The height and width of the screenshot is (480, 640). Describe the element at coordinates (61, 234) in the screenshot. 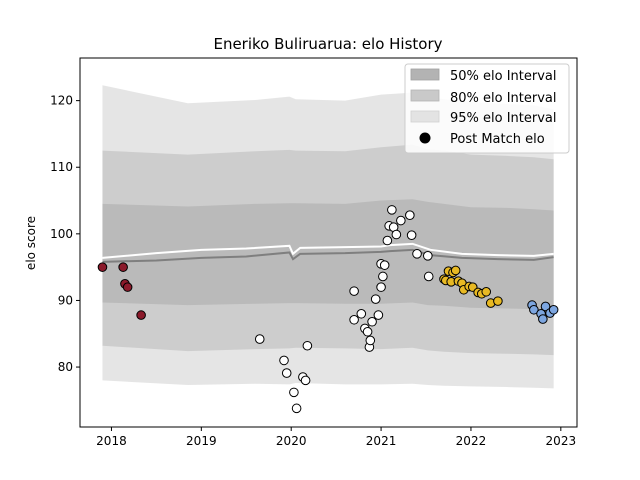

I see `y-tick-label-100: 100` at that location.